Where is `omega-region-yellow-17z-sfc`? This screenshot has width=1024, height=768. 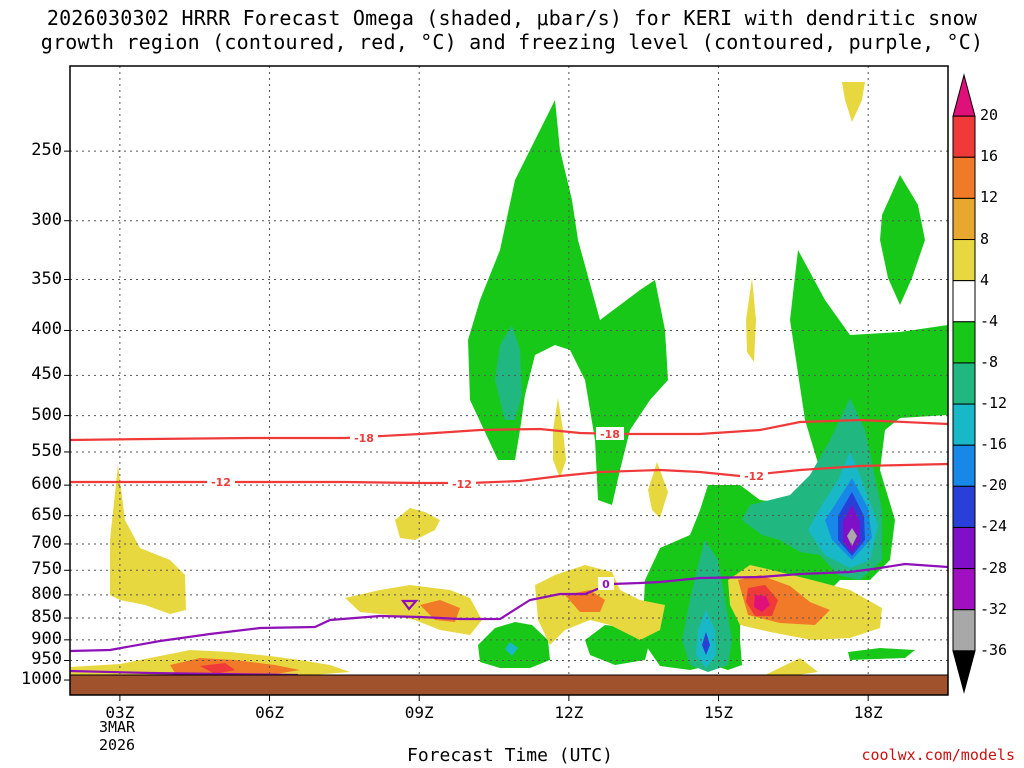 omega-region-yellow-17z-sfc is located at coordinates (791, 667).